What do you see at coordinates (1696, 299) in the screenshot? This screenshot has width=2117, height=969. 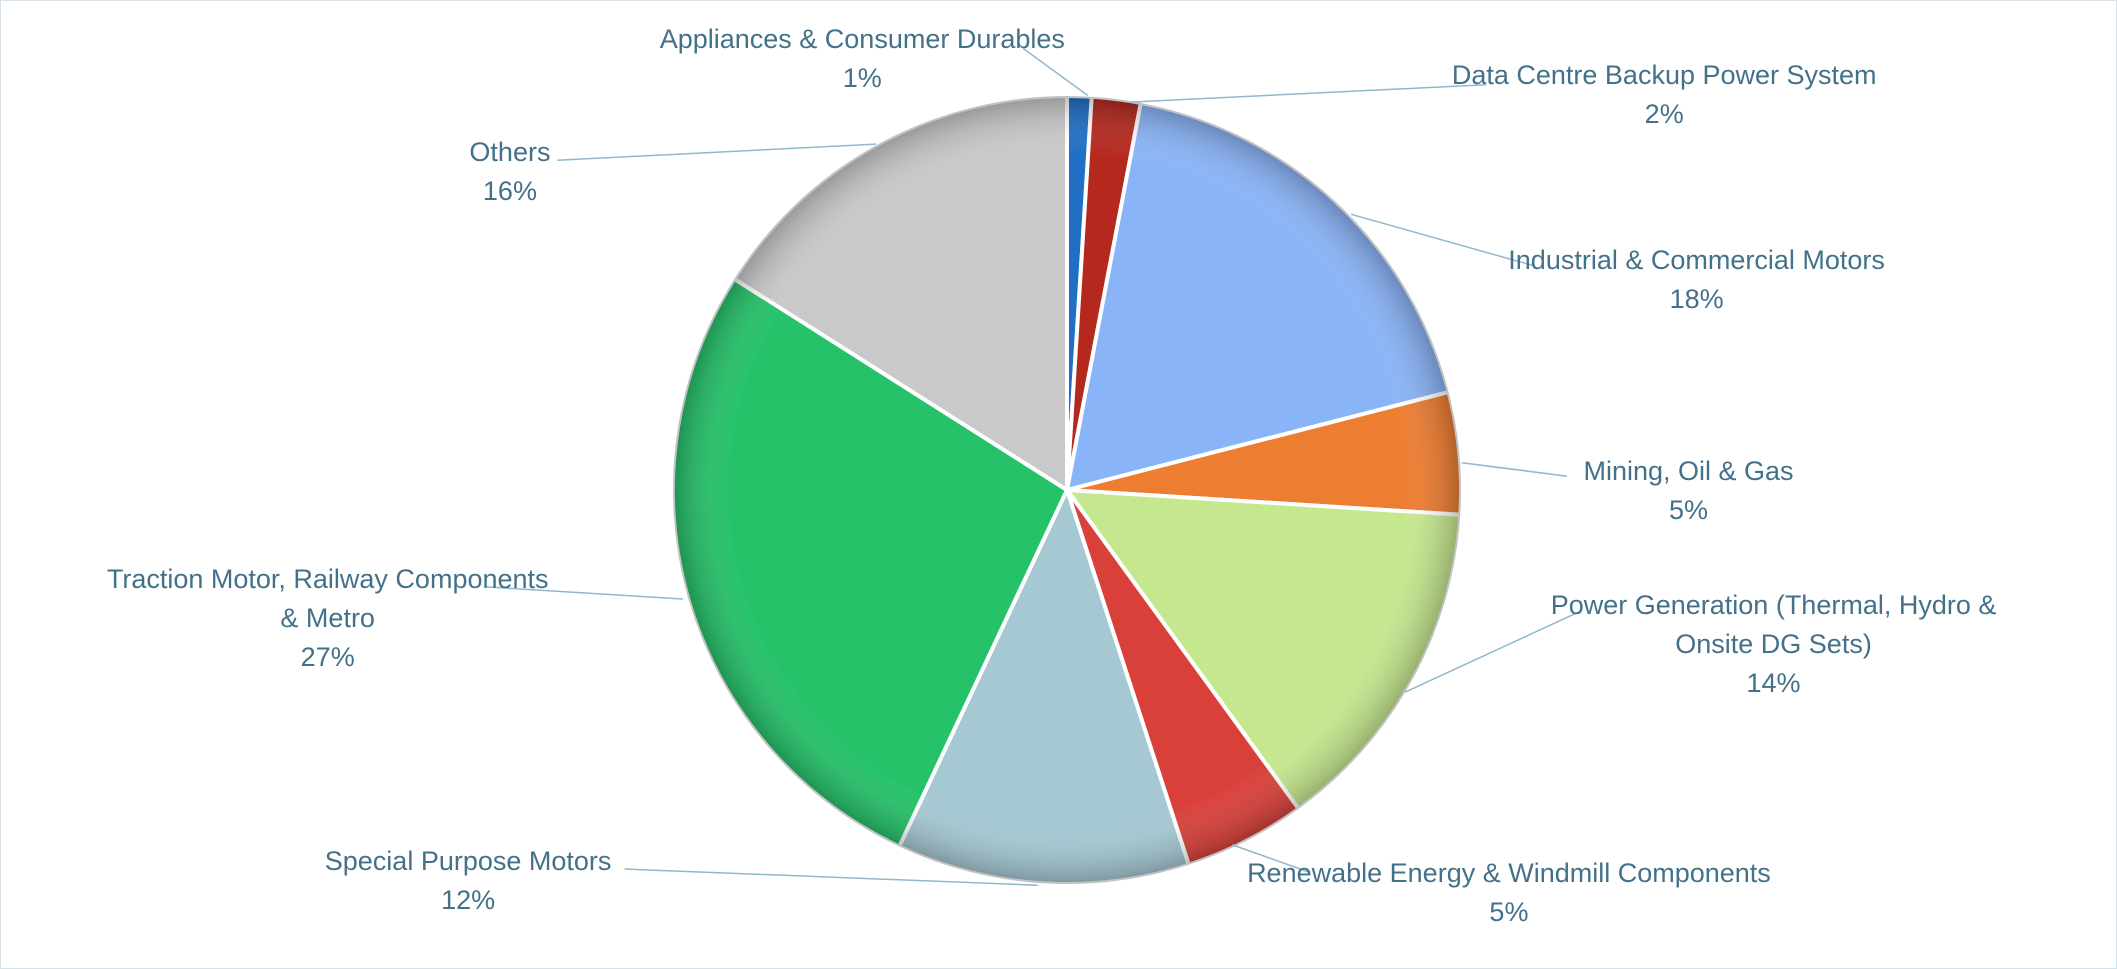 I see `value-label: 18%` at bounding box center [1696, 299].